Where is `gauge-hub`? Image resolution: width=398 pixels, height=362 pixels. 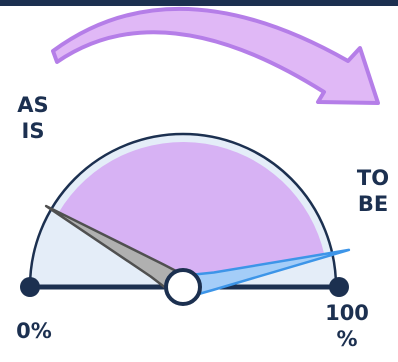
gauge-hub is located at coordinates (183, 287).